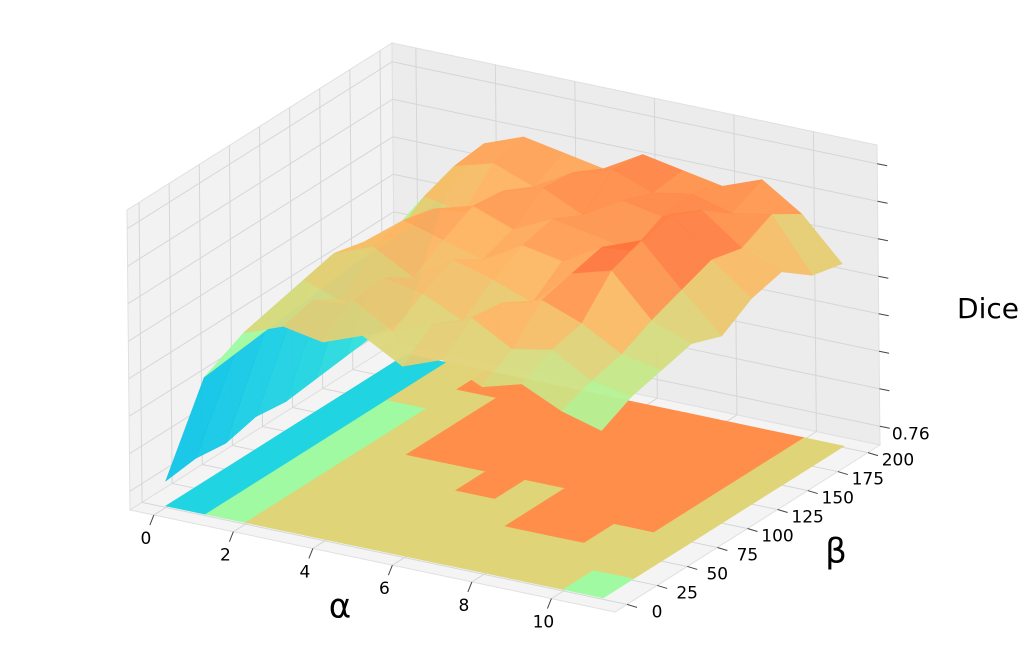  I want to click on y-tick-label: 200, so click(898, 461).